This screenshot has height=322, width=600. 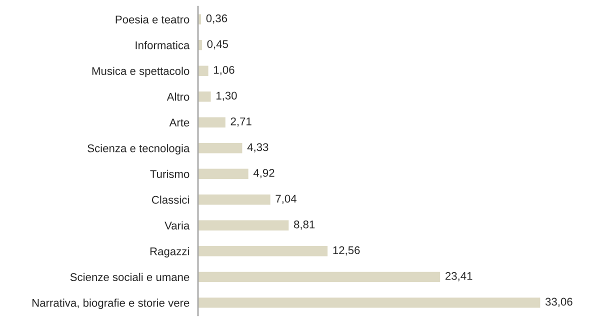 I want to click on y-tick-label: Scienza e tecnologia, so click(x=139, y=149).